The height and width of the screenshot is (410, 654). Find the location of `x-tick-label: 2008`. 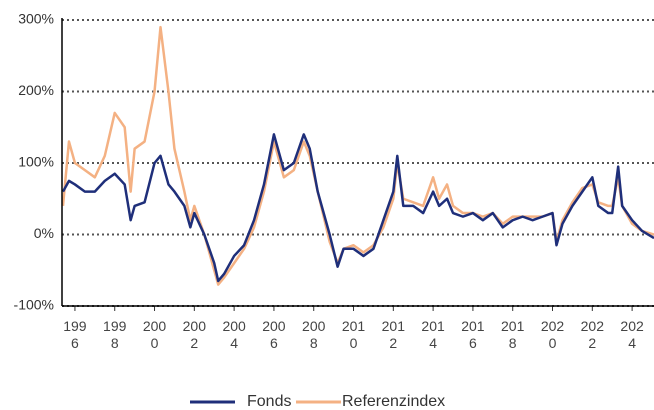

x-tick-label: 2008 is located at coordinates (314, 334).